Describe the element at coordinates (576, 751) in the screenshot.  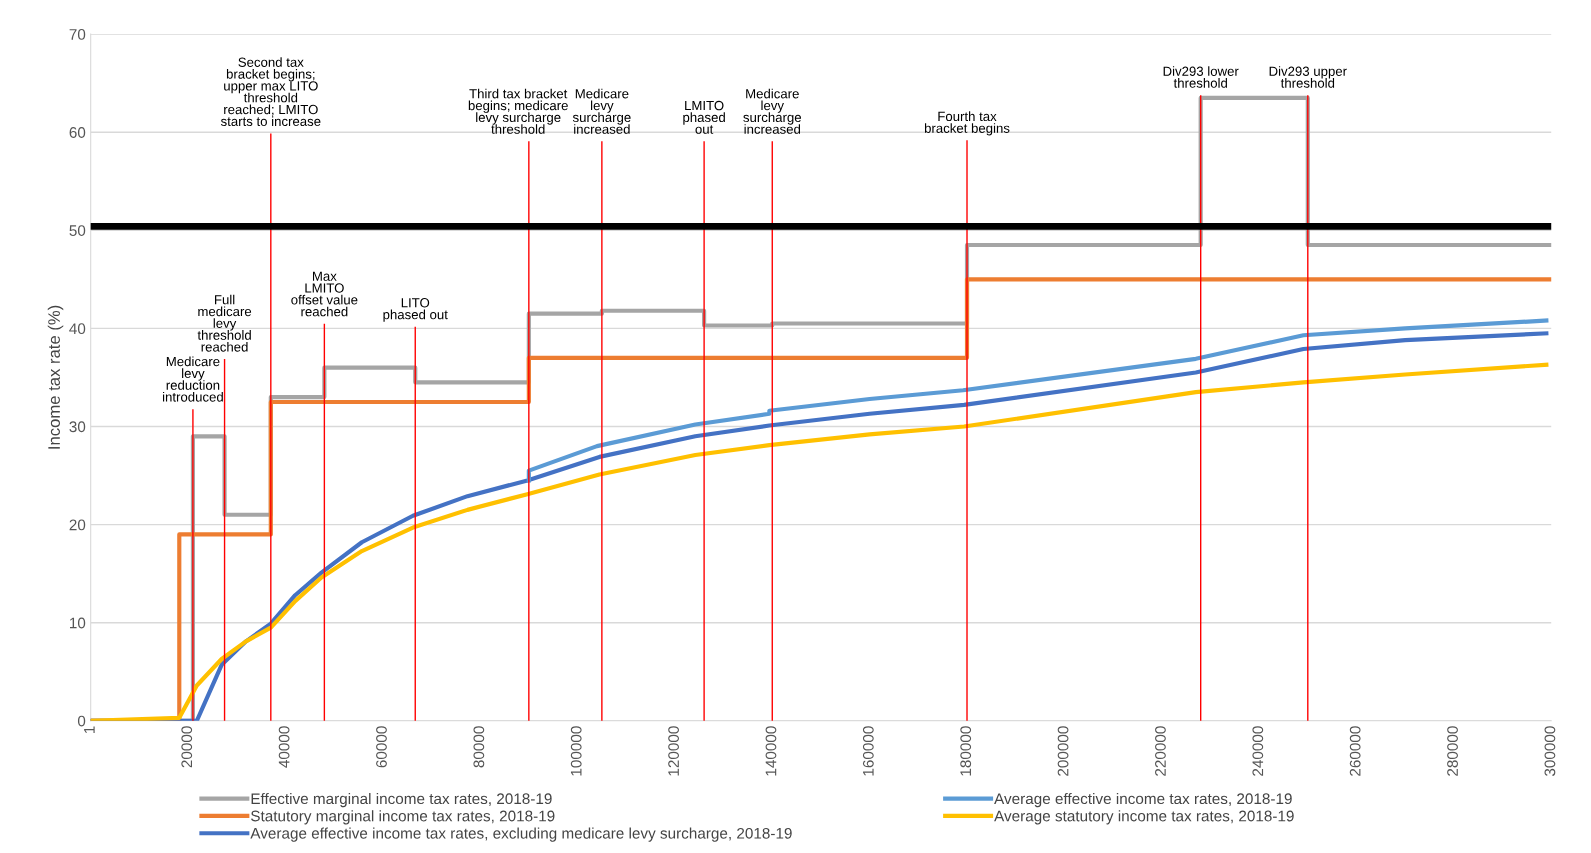
I see `x-tick-label: 100000` at that location.